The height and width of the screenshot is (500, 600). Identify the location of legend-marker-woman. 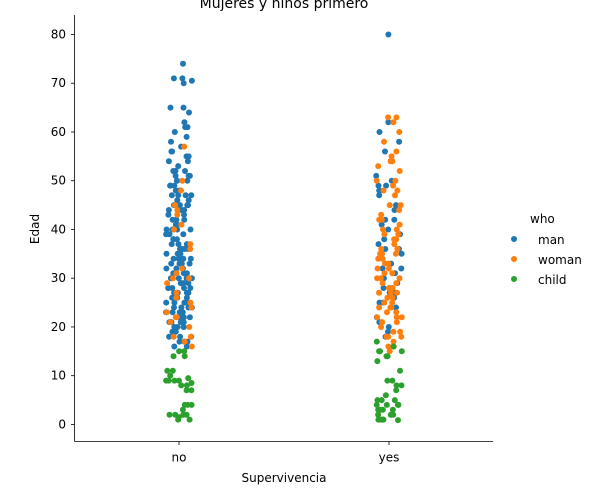
(514, 259).